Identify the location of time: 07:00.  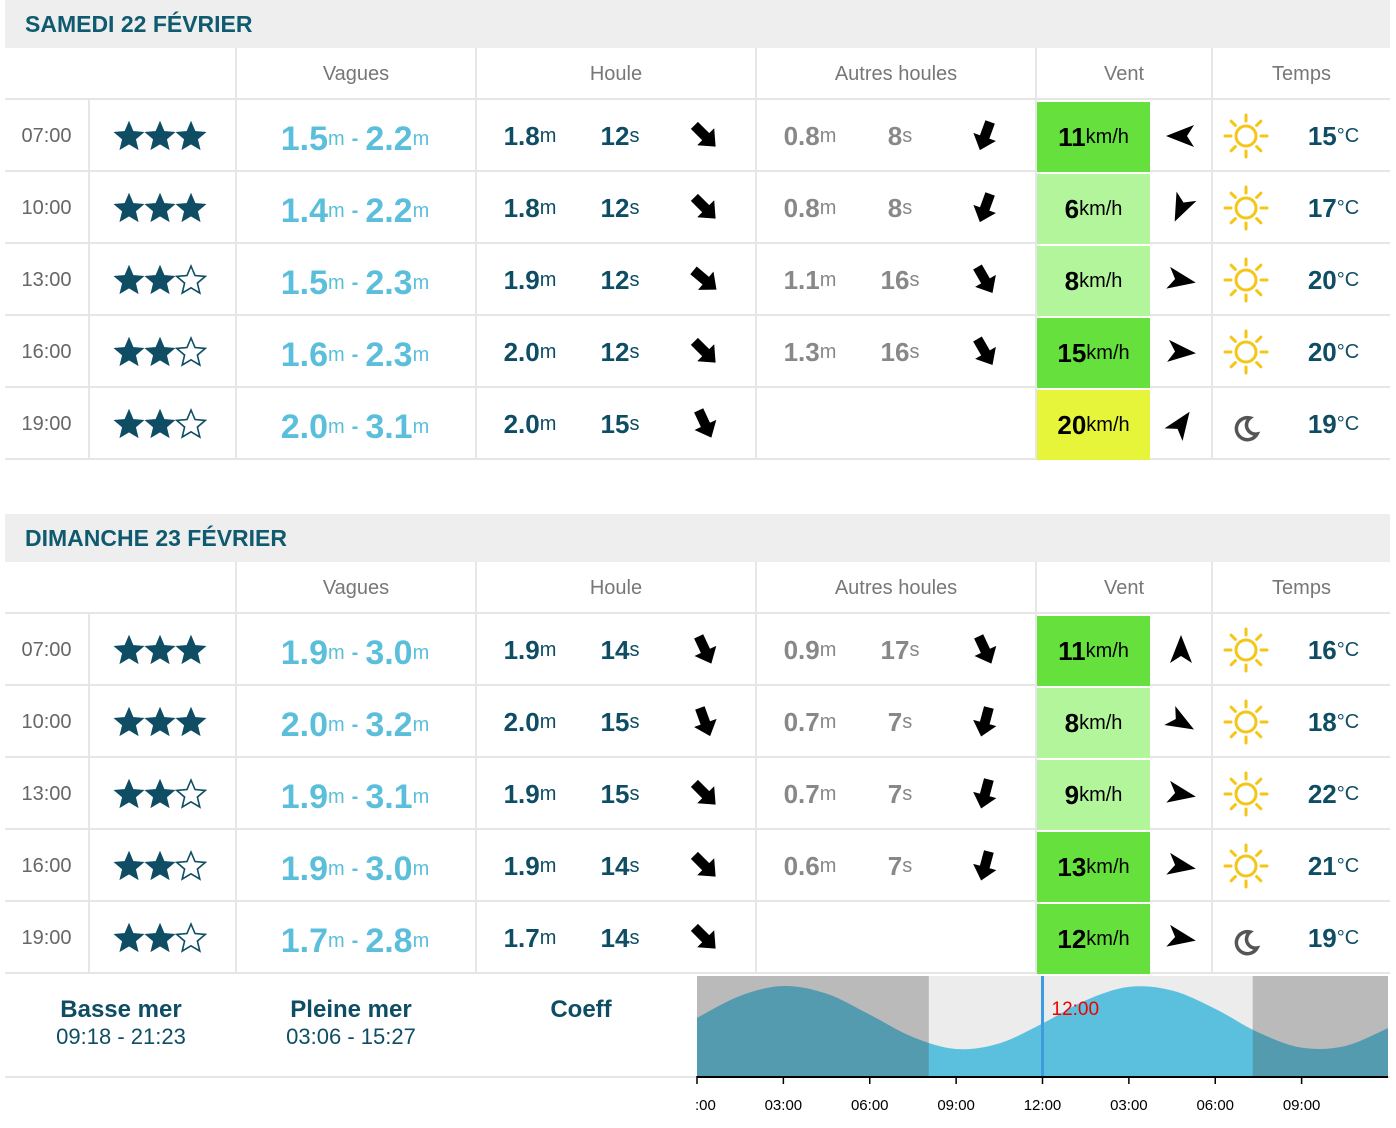
(46, 649).